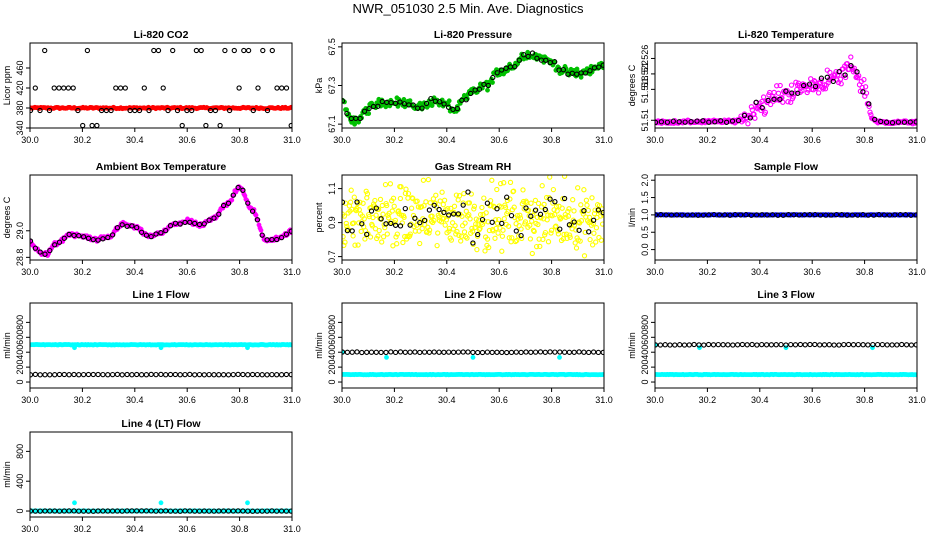  Describe the element at coordinates (645, 197) in the screenshot. I see `y-tick-label: 1.5` at that location.